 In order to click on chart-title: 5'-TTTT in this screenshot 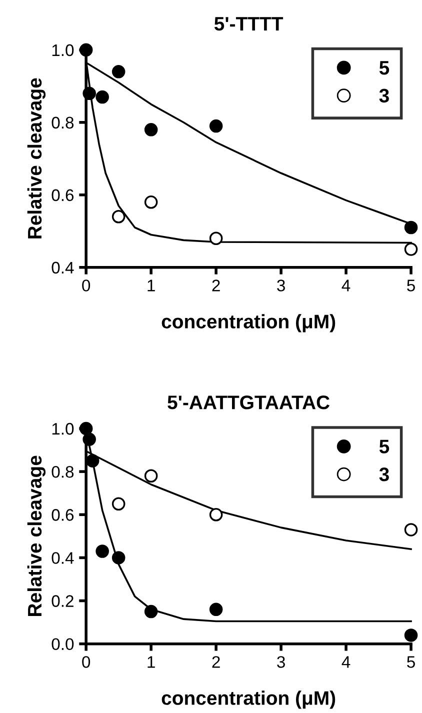, I will do `click(249, 24)`.